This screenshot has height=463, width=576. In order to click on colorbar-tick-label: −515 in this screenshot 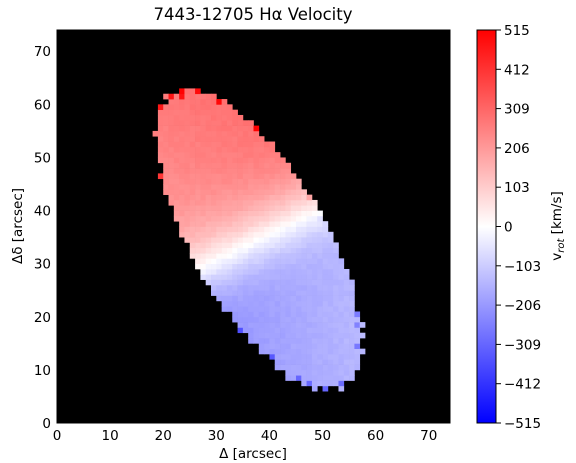, I will do `click(522, 424)`.